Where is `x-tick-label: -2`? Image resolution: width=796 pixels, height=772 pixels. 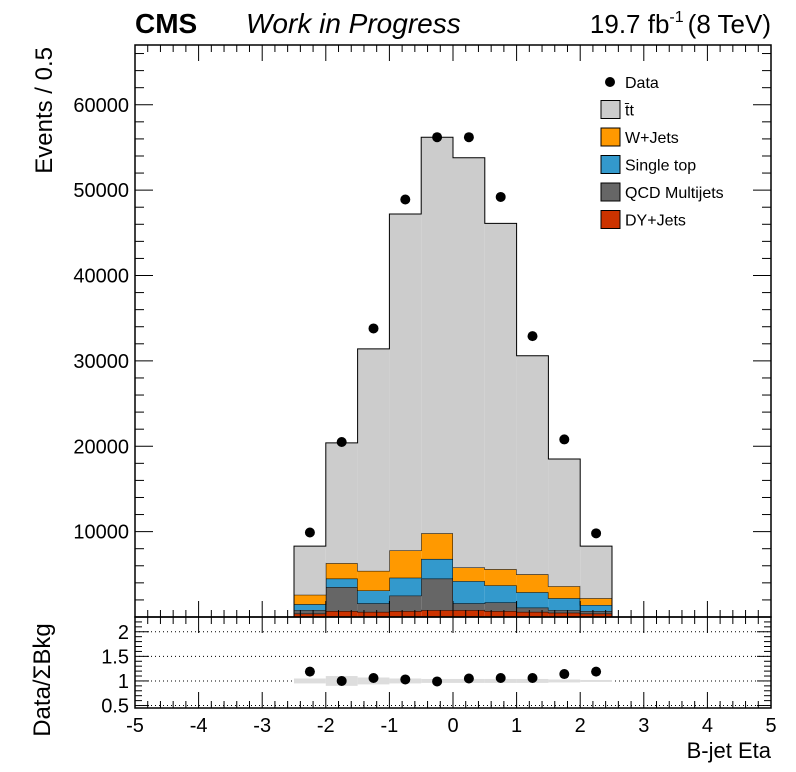 x-tick-label: -2 is located at coordinates (326, 726).